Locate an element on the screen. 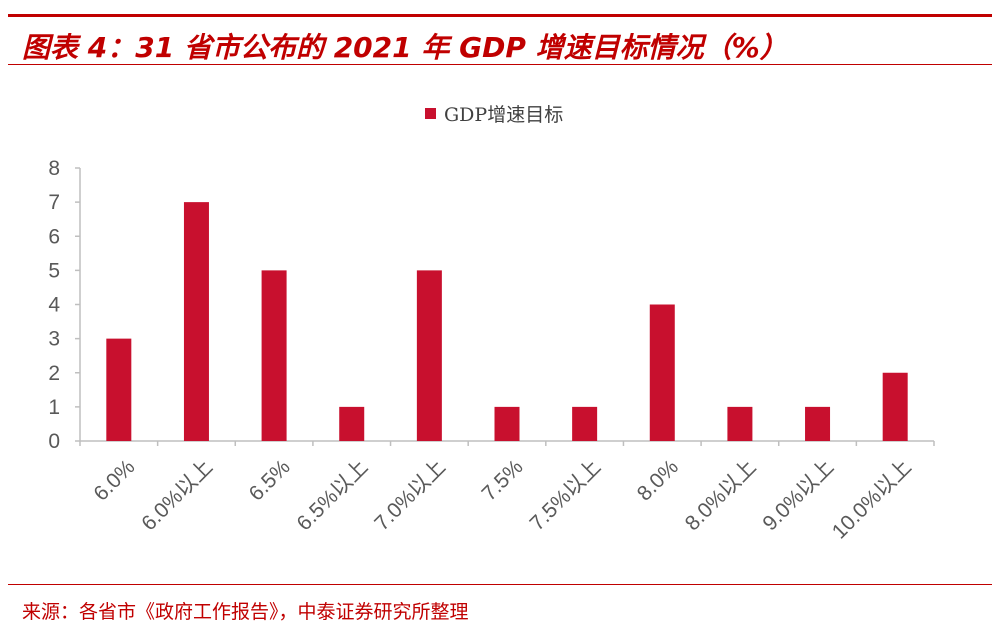  y-tick-label: 4 is located at coordinates (54, 305).